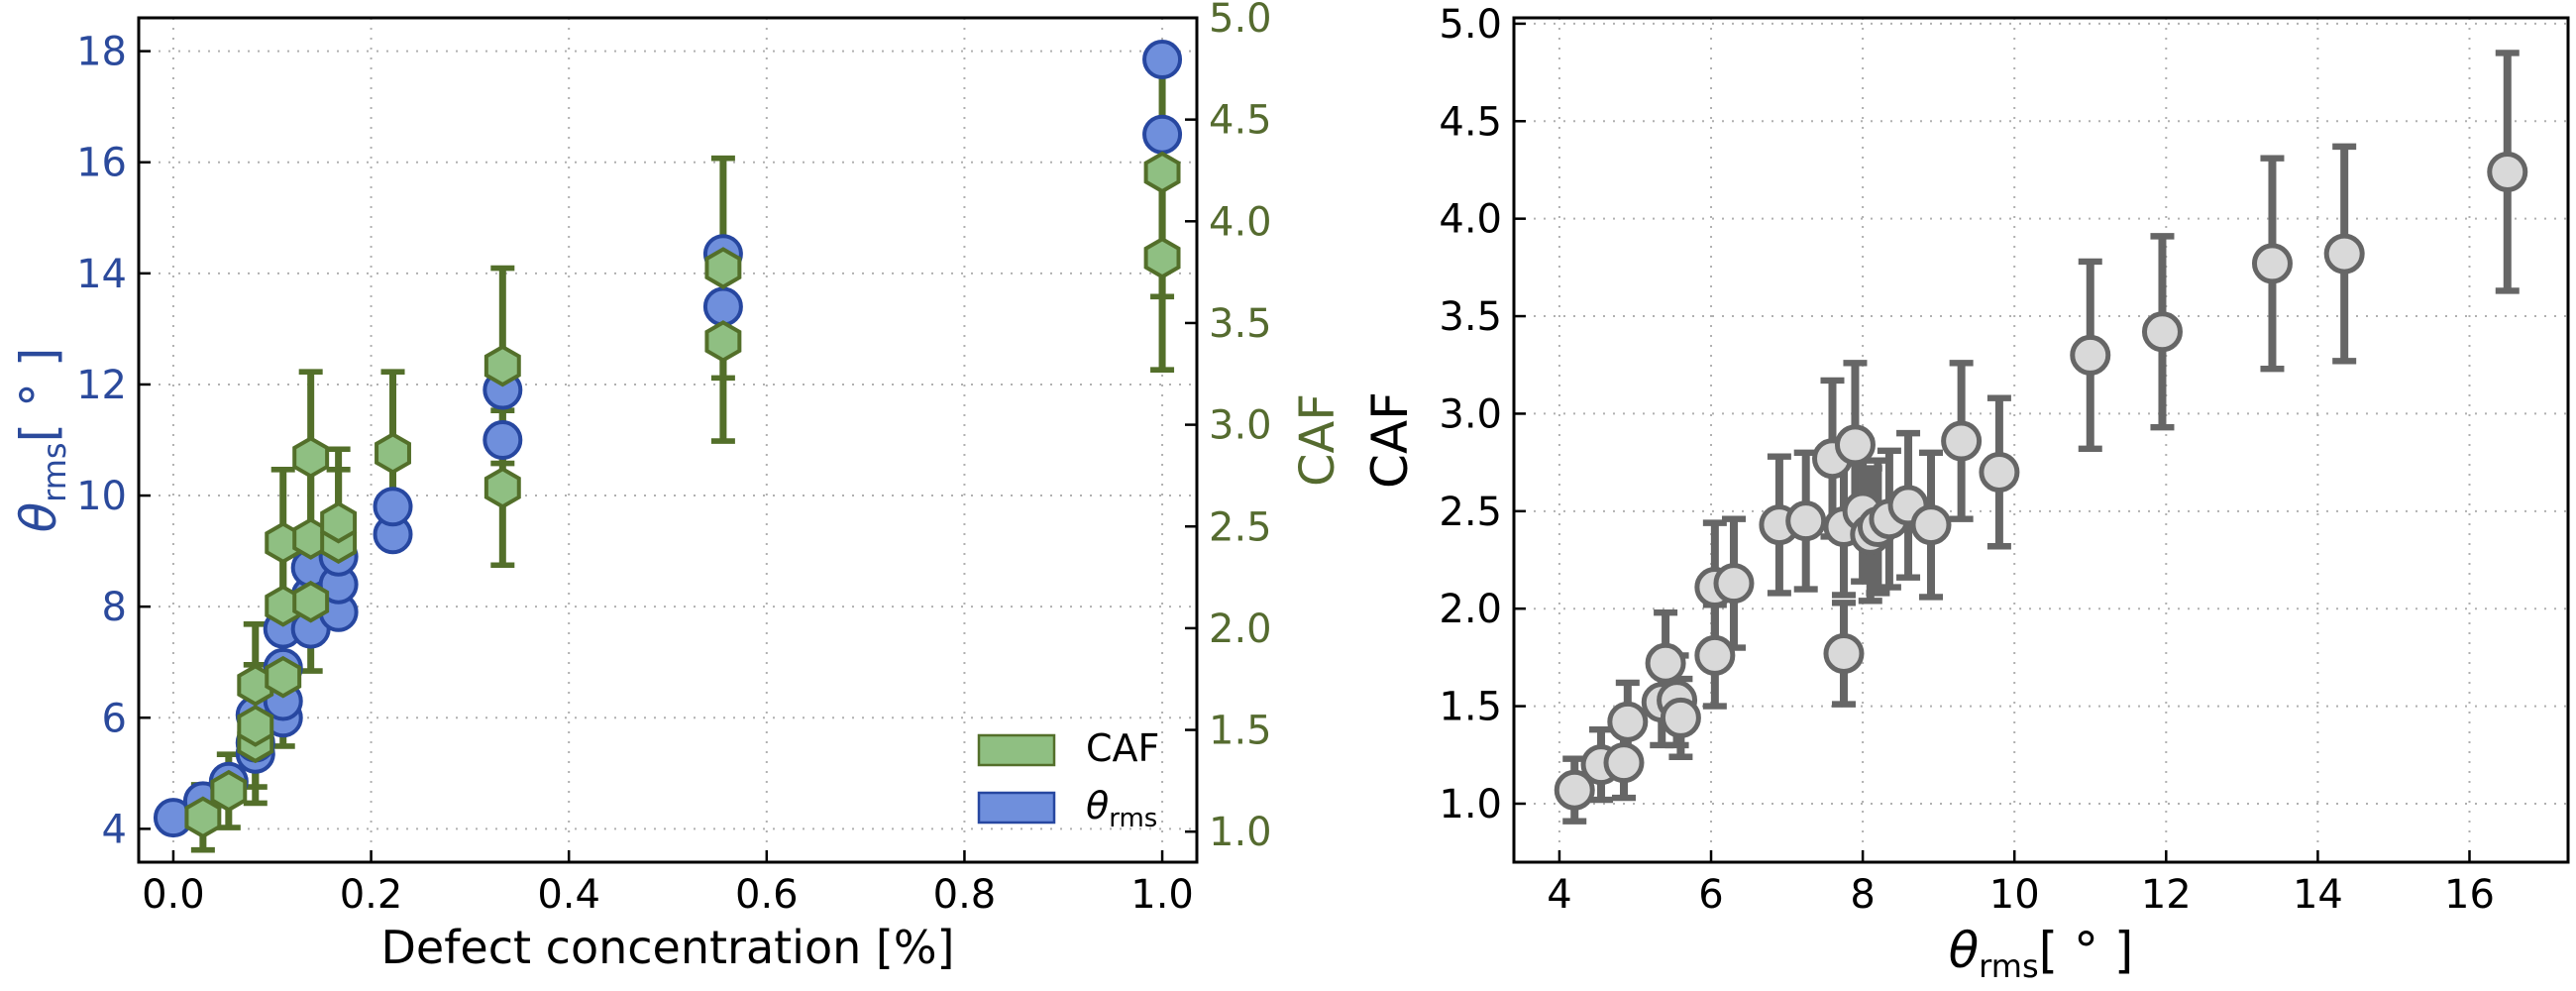  Describe the element at coordinates (1470, 707) in the screenshot. I see `right-y-tick-label: 1.5` at that location.